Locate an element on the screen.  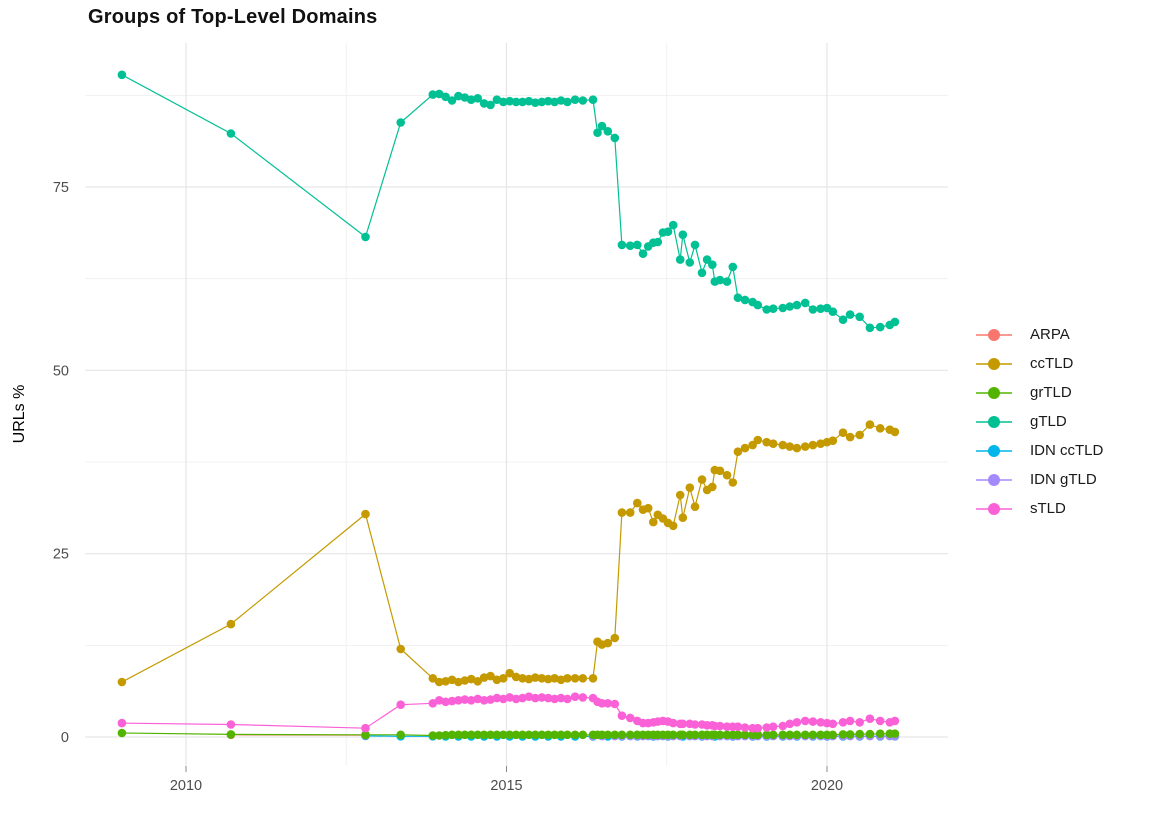
legend-label: IDN gTLD is located at coordinates (1063, 479).